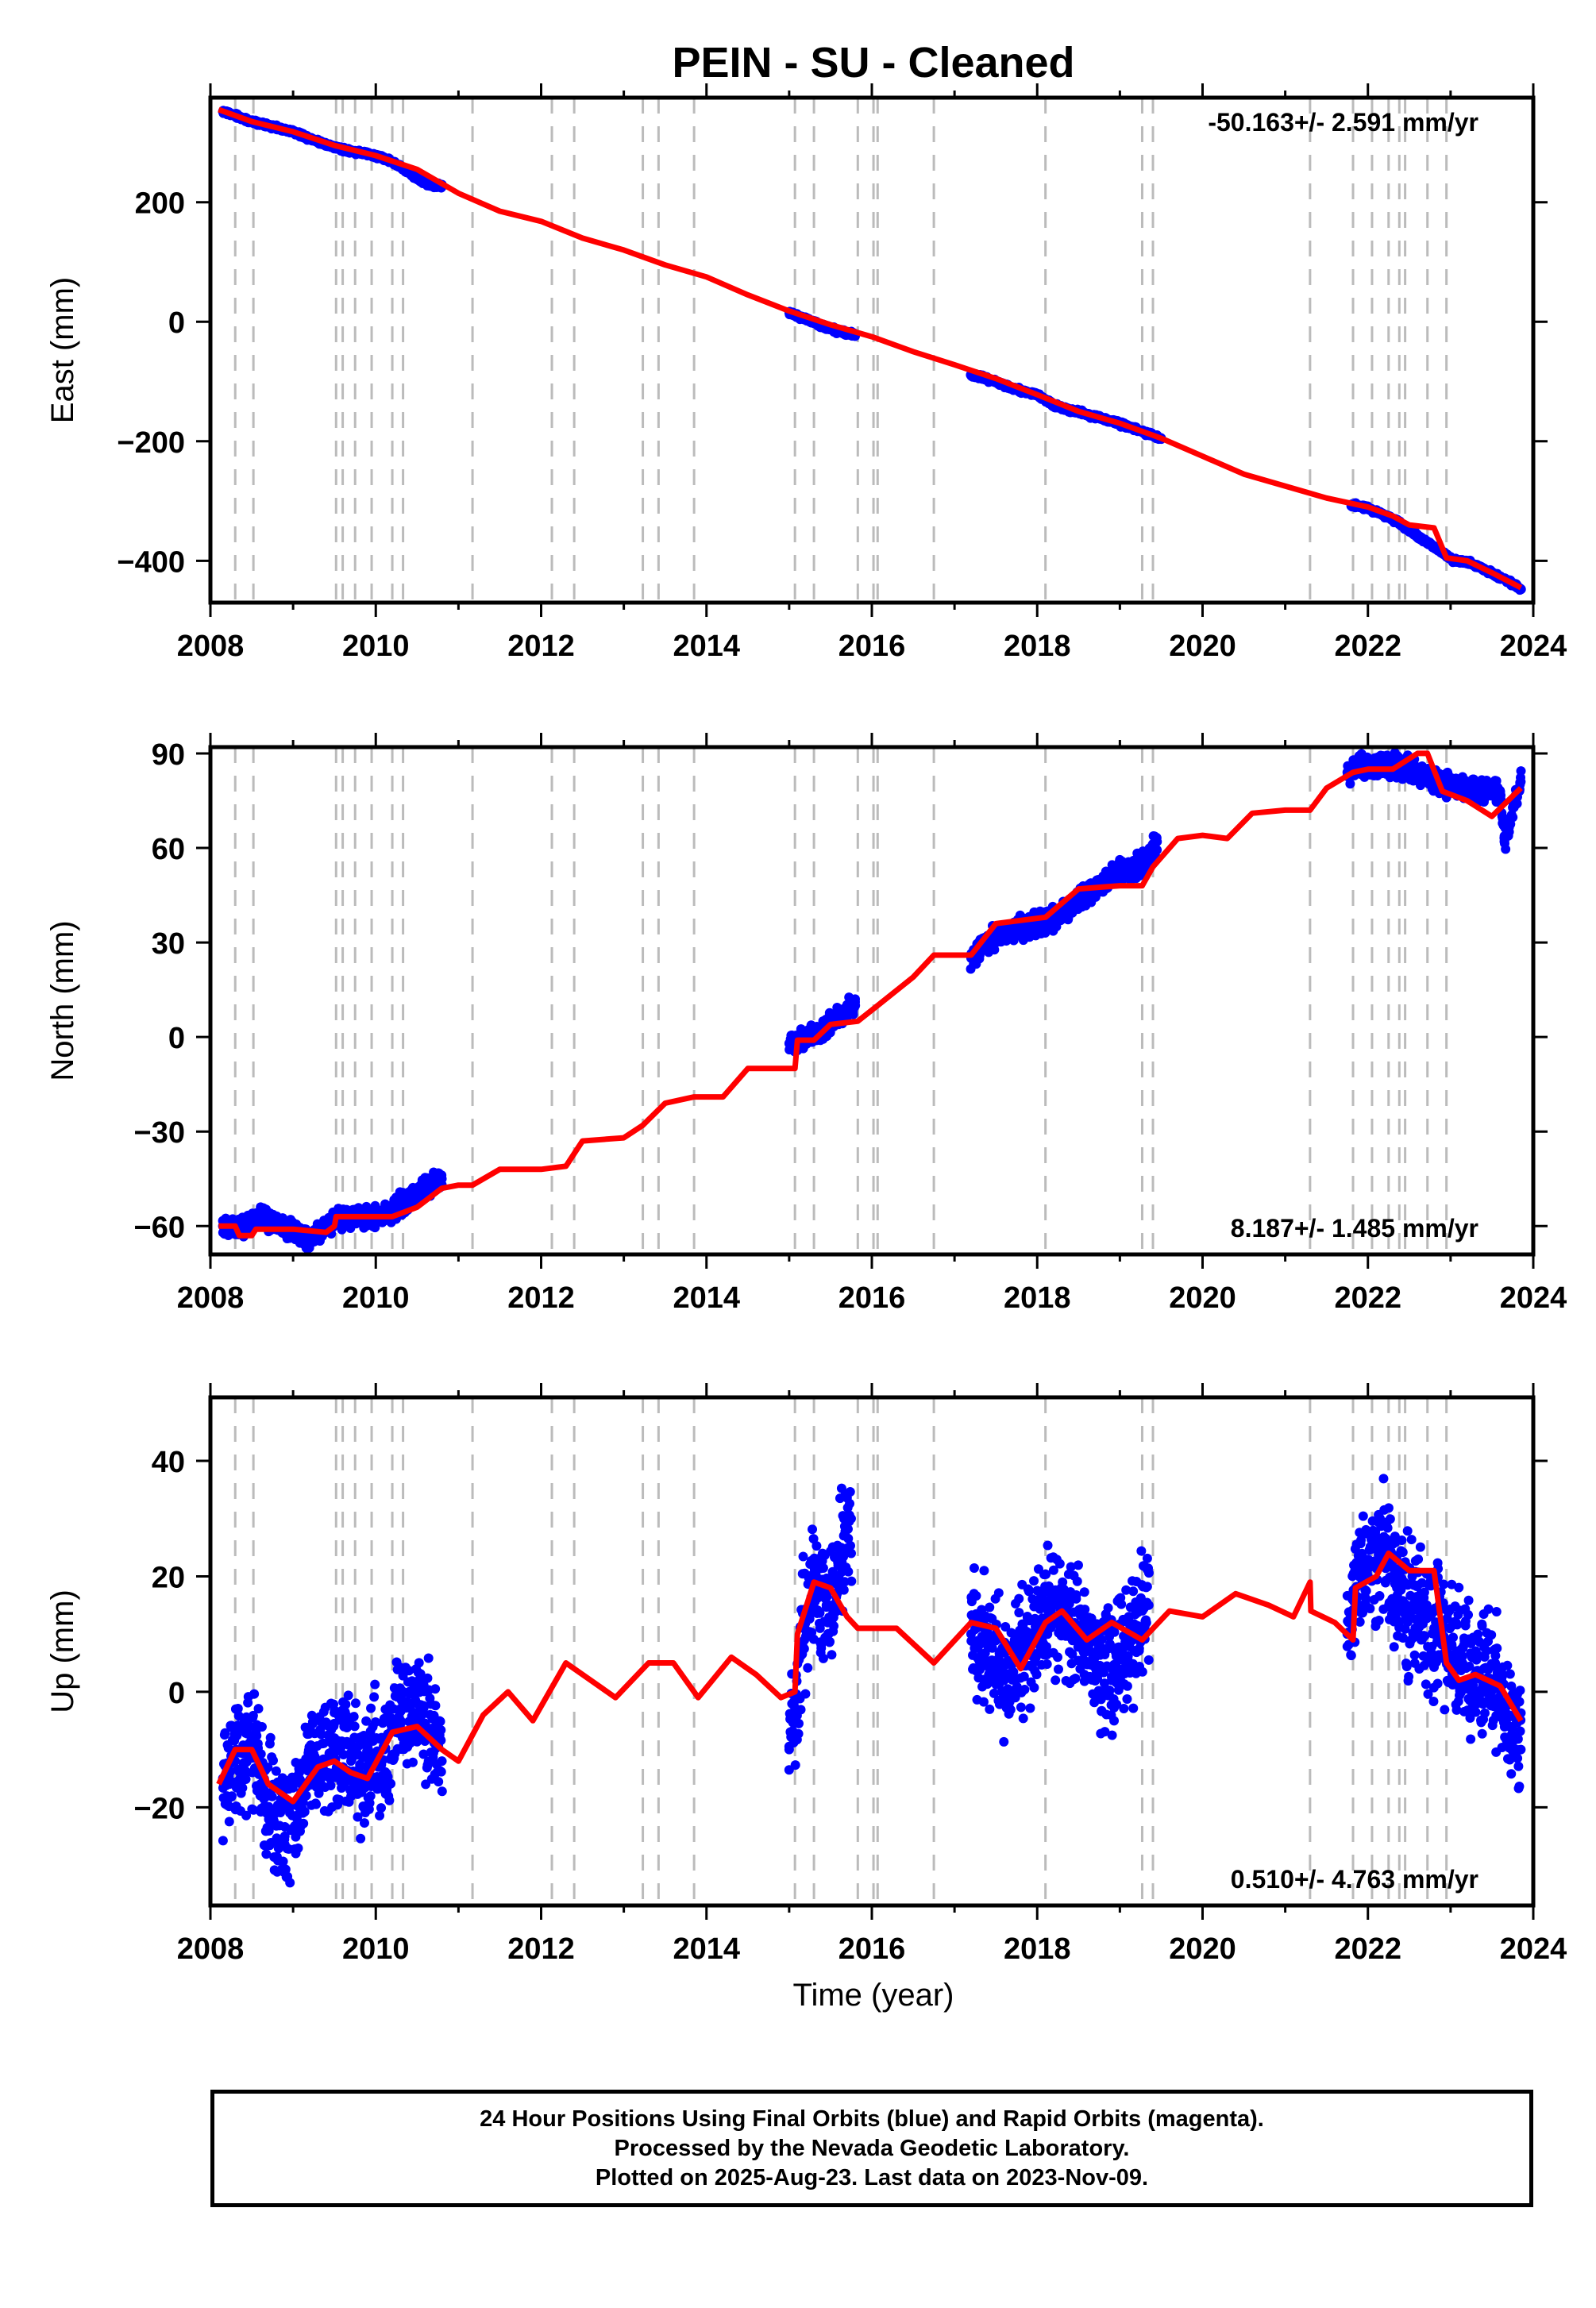 This screenshot has height=2308, width=1596. I want to click on y-tick-label: −30, so click(159, 1133).